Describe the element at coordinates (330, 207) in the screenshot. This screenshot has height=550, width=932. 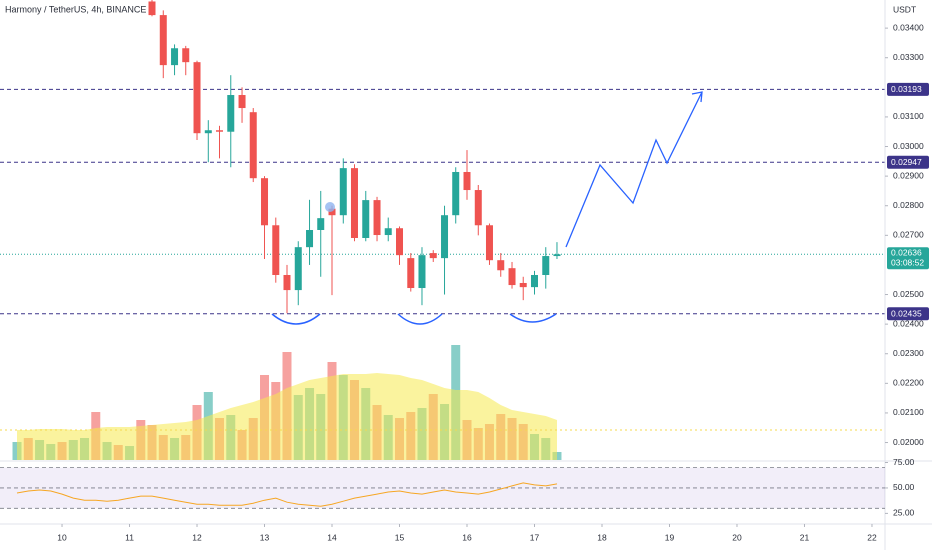
I see `marker-dot` at that location.